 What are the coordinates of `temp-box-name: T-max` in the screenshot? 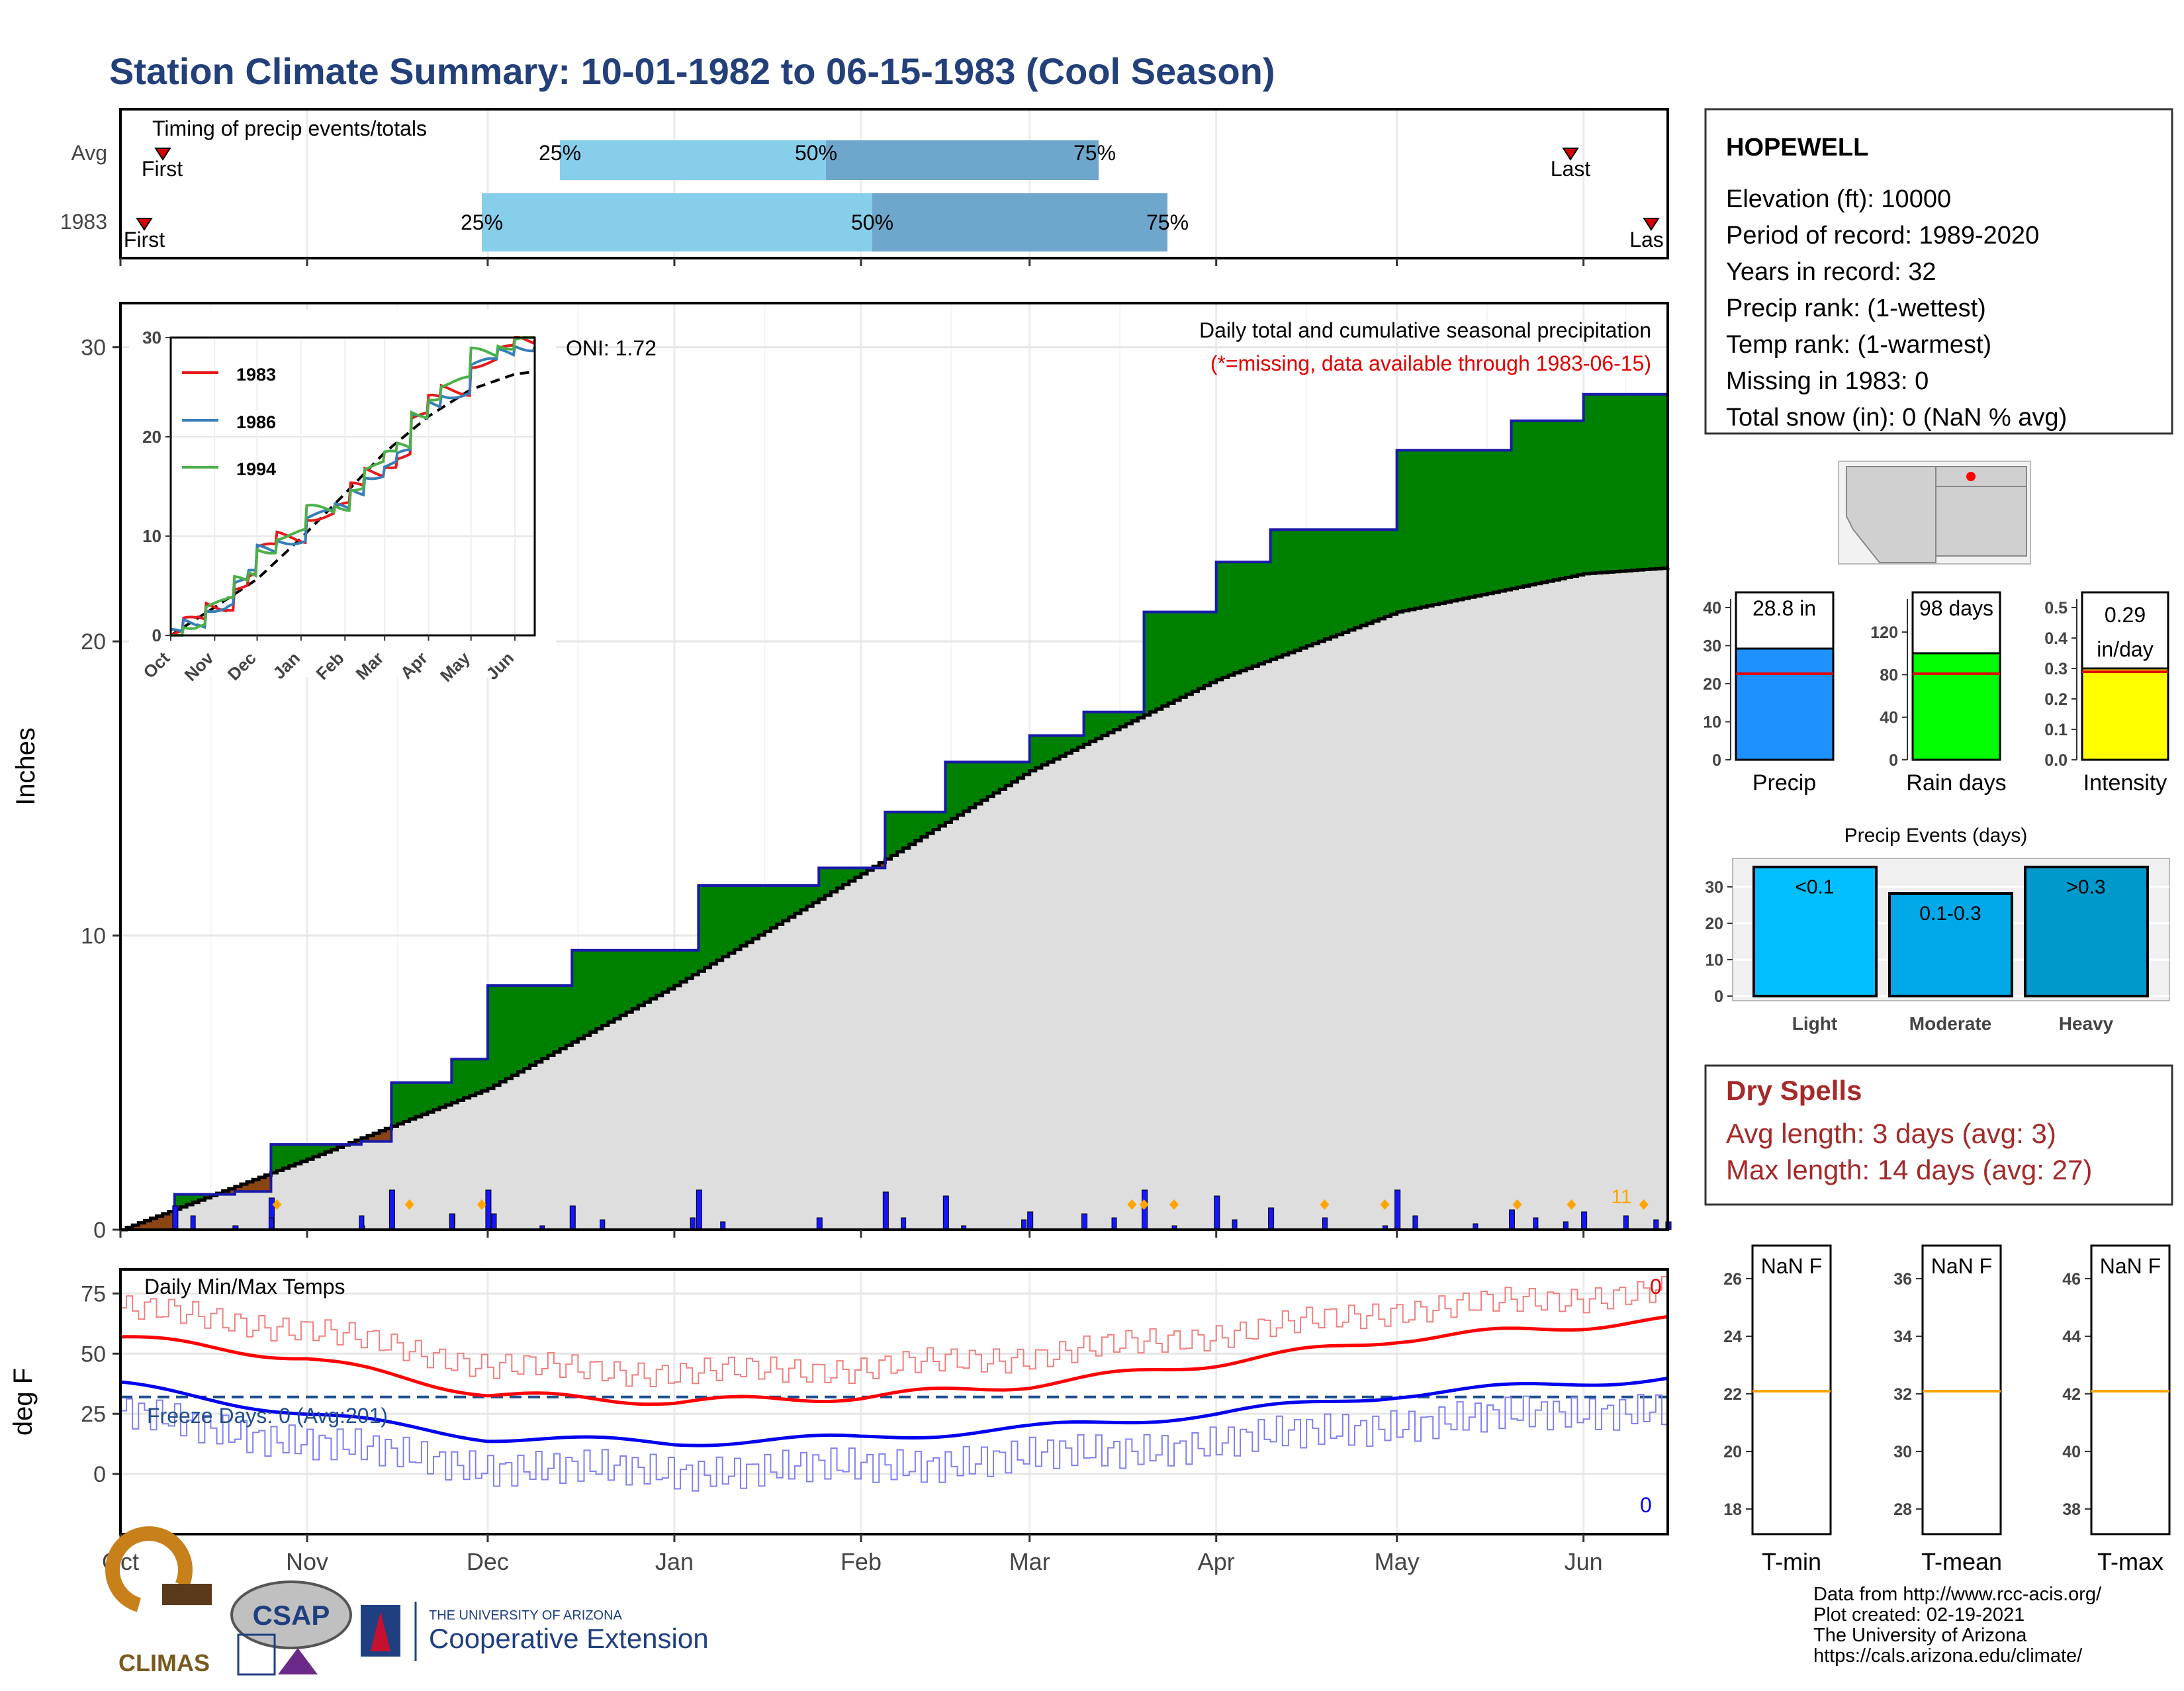 It's located at (2130, 1561).